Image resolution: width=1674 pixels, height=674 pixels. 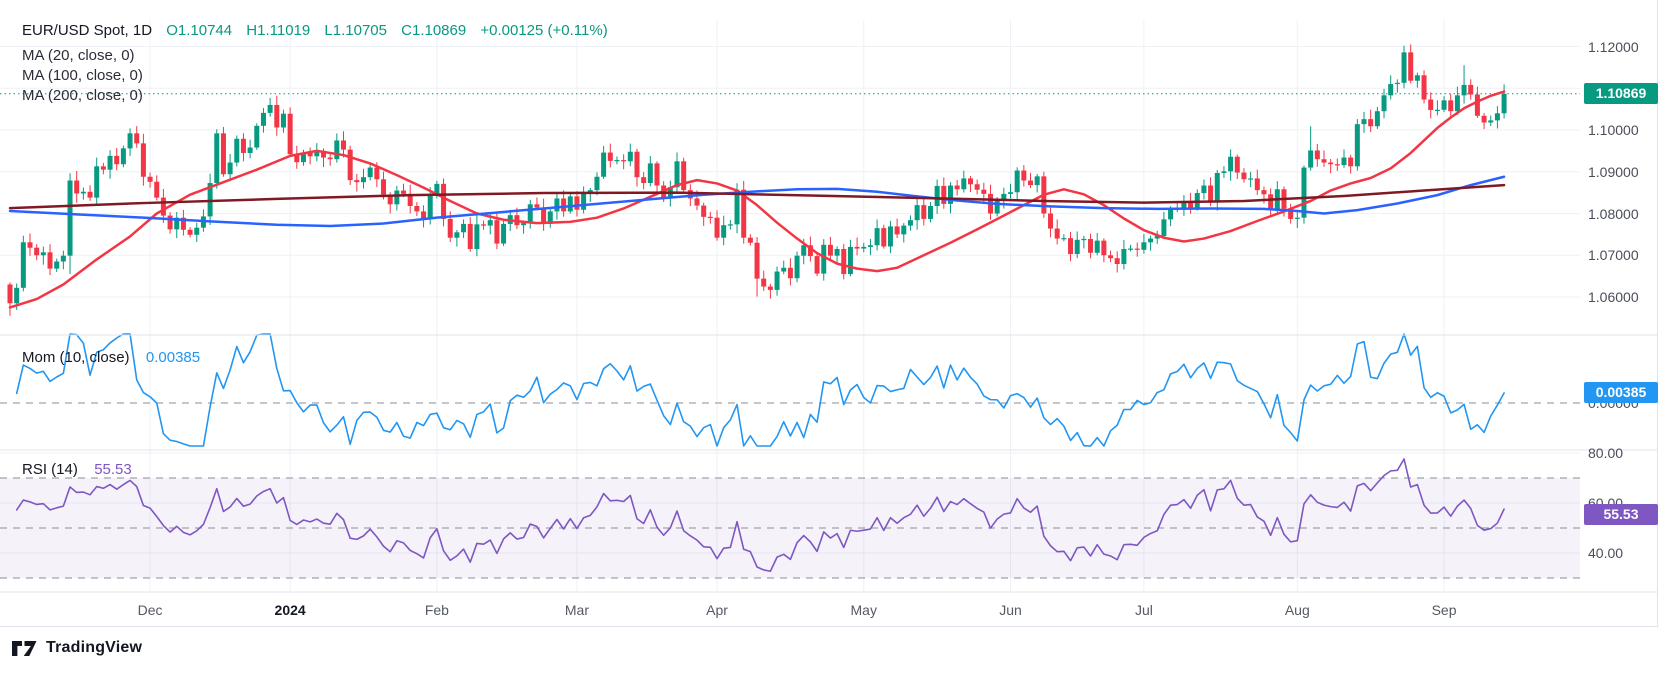 I want to click on rsi-legend: RSI (14) 55.53, so click(x=77, y=469).